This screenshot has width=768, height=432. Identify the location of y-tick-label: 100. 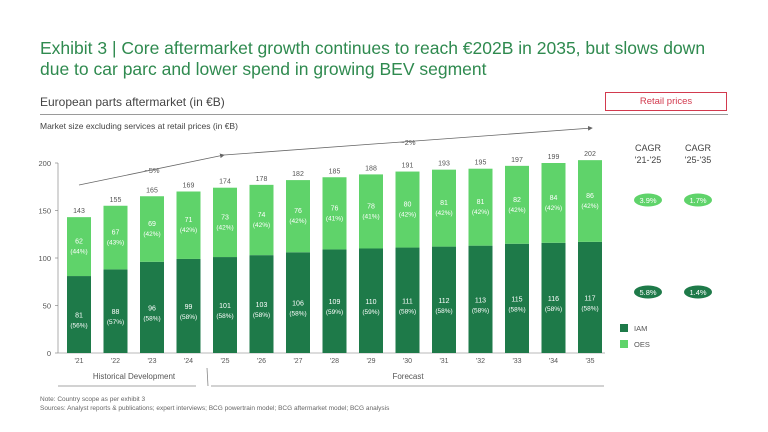
(44, 258).